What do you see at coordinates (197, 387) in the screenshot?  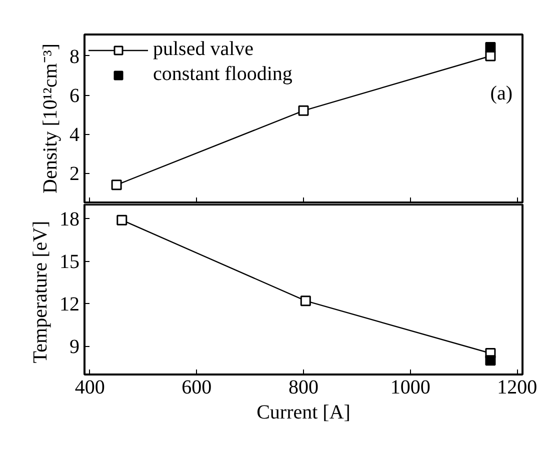 I see `x-tick-label: 600` at bounding box center [197, 387].